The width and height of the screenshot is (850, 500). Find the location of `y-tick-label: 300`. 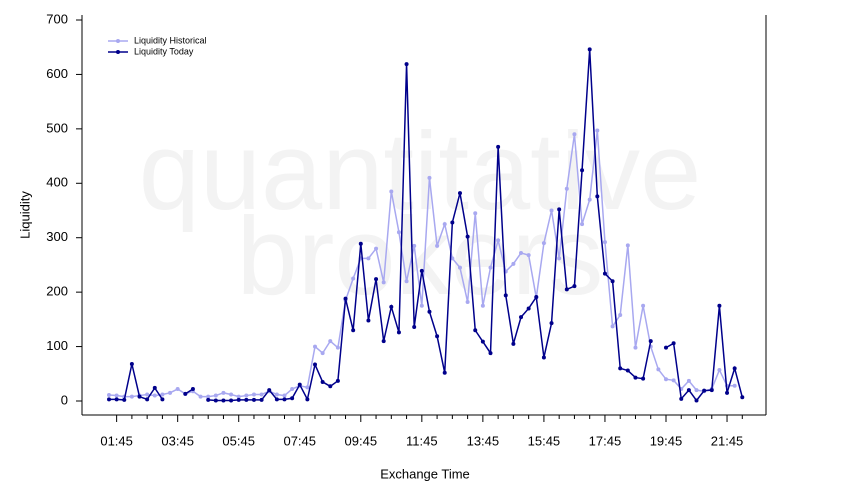

y-tick-label: 300 is located at coordinates (57, 236).